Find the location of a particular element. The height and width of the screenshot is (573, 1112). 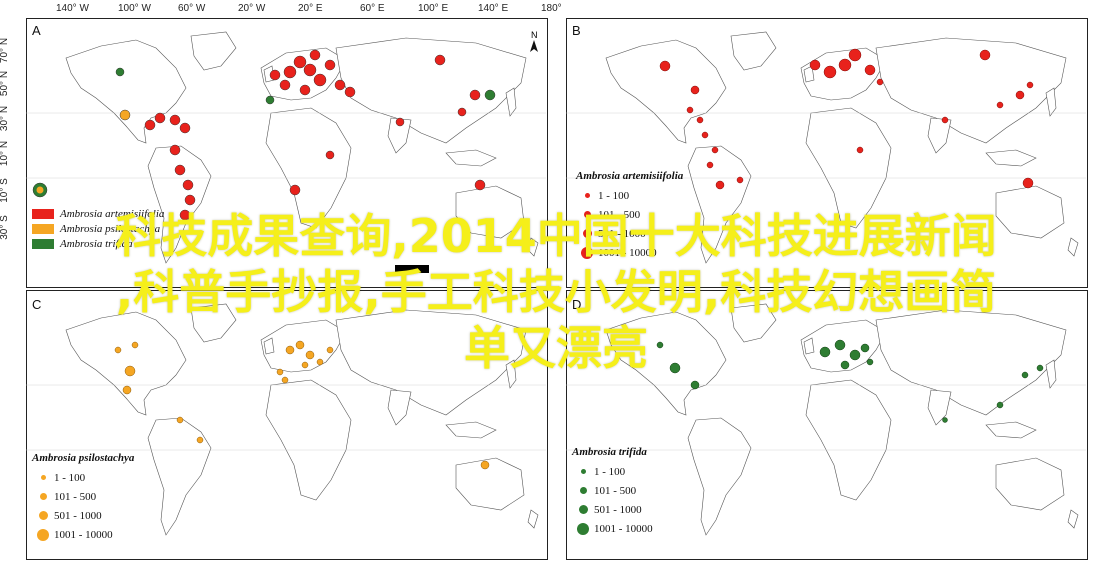

top-axis-label: 60° W is located at coordinates (192, 8).